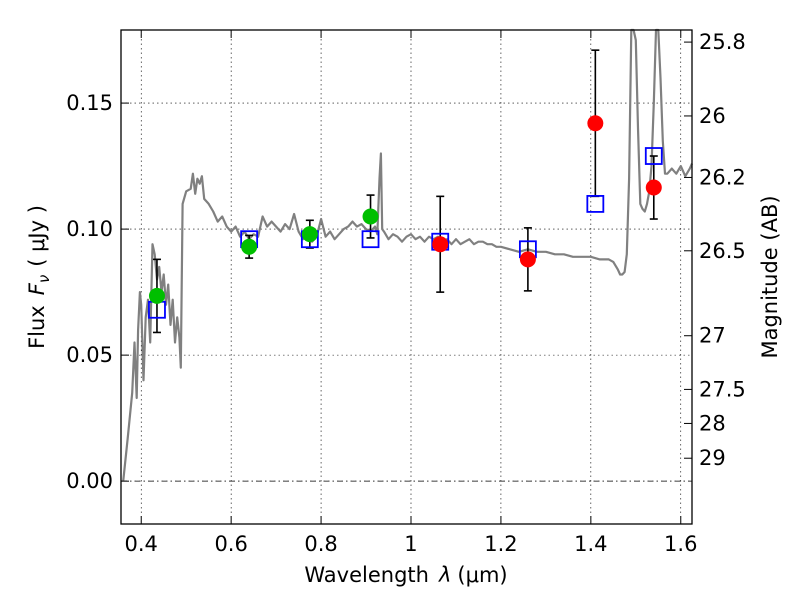 Image resolution: width=800 pixels, height=600 pixels. I want to click on y-axis-label-symbol: F, so click(37, 288).